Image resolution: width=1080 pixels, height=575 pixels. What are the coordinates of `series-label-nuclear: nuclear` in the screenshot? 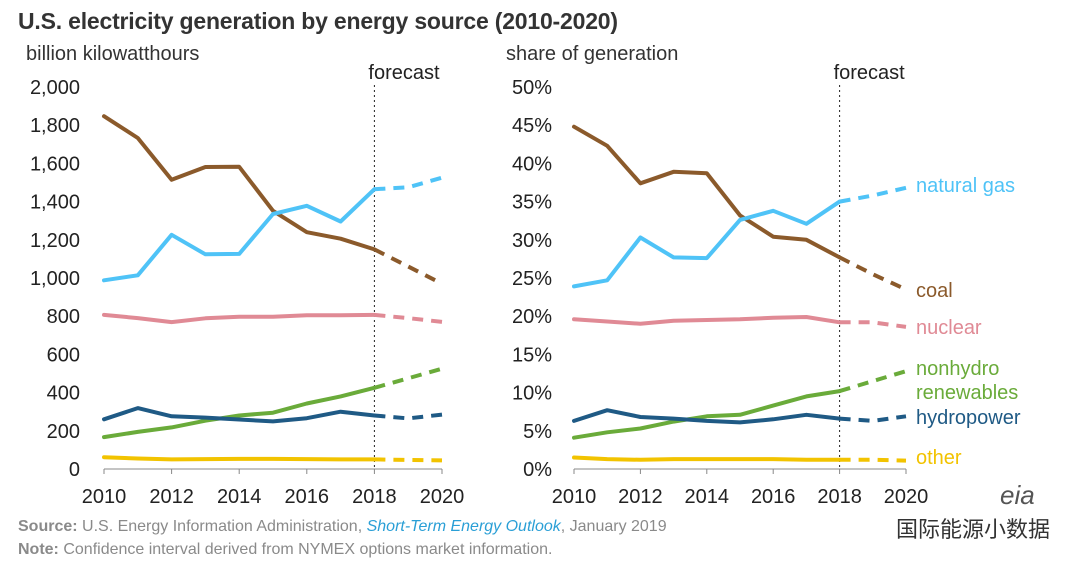 It's located at (949, 328).